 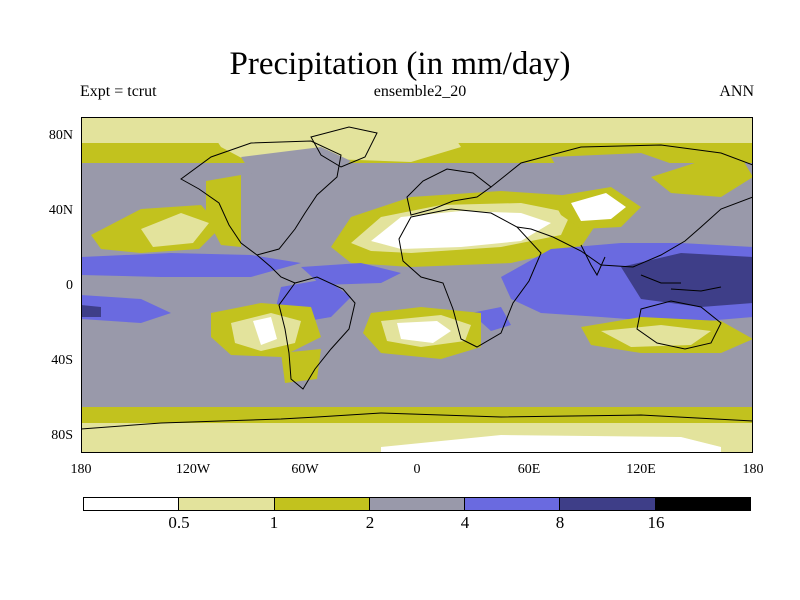 I want to click on x-tick-120e: 120E, so click(x=641, y=469).